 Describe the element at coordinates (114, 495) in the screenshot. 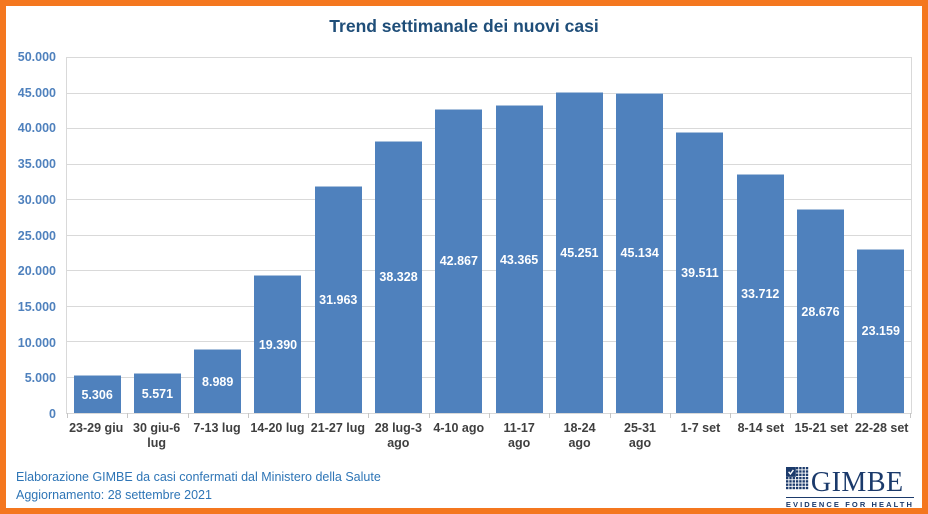

I see `update-line: Aggiornamento: 28 settembre 2021` at that location.